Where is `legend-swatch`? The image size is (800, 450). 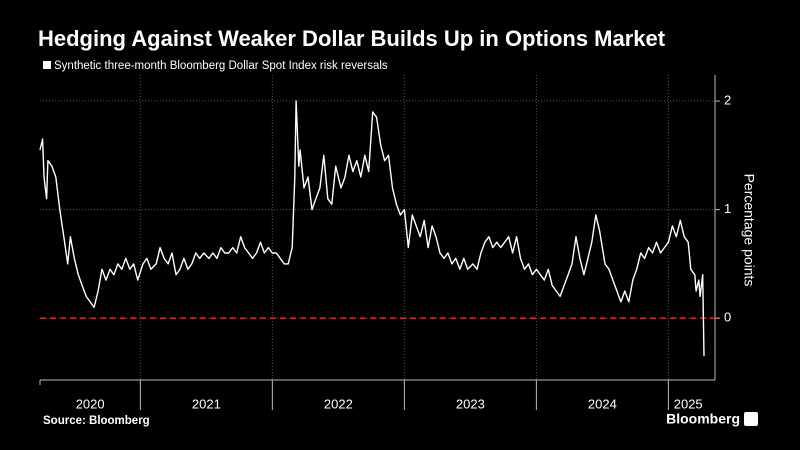 legend-swatch is located at coordinates (47, 65).